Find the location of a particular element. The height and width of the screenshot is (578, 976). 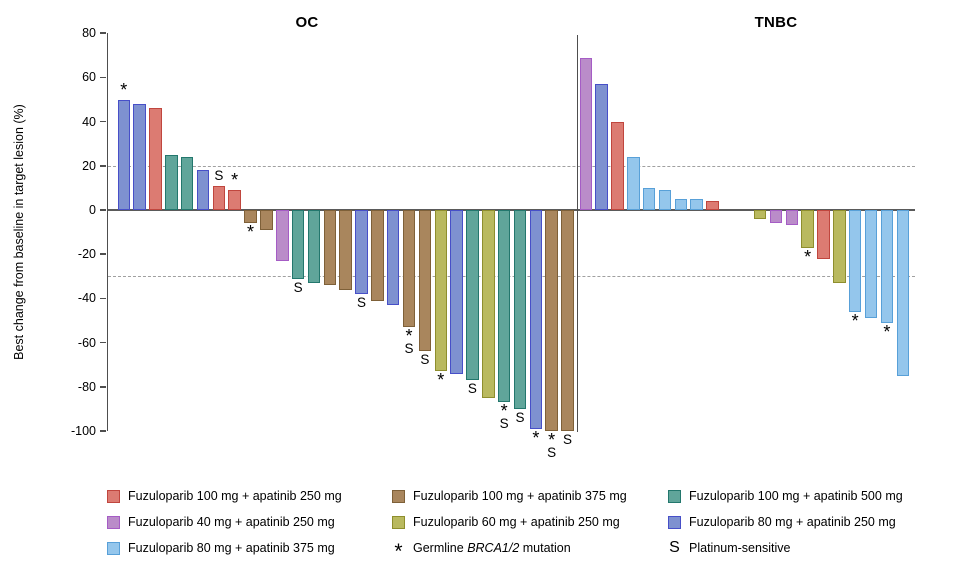

legend-swatch-brown is located at coordinates (398, 496).